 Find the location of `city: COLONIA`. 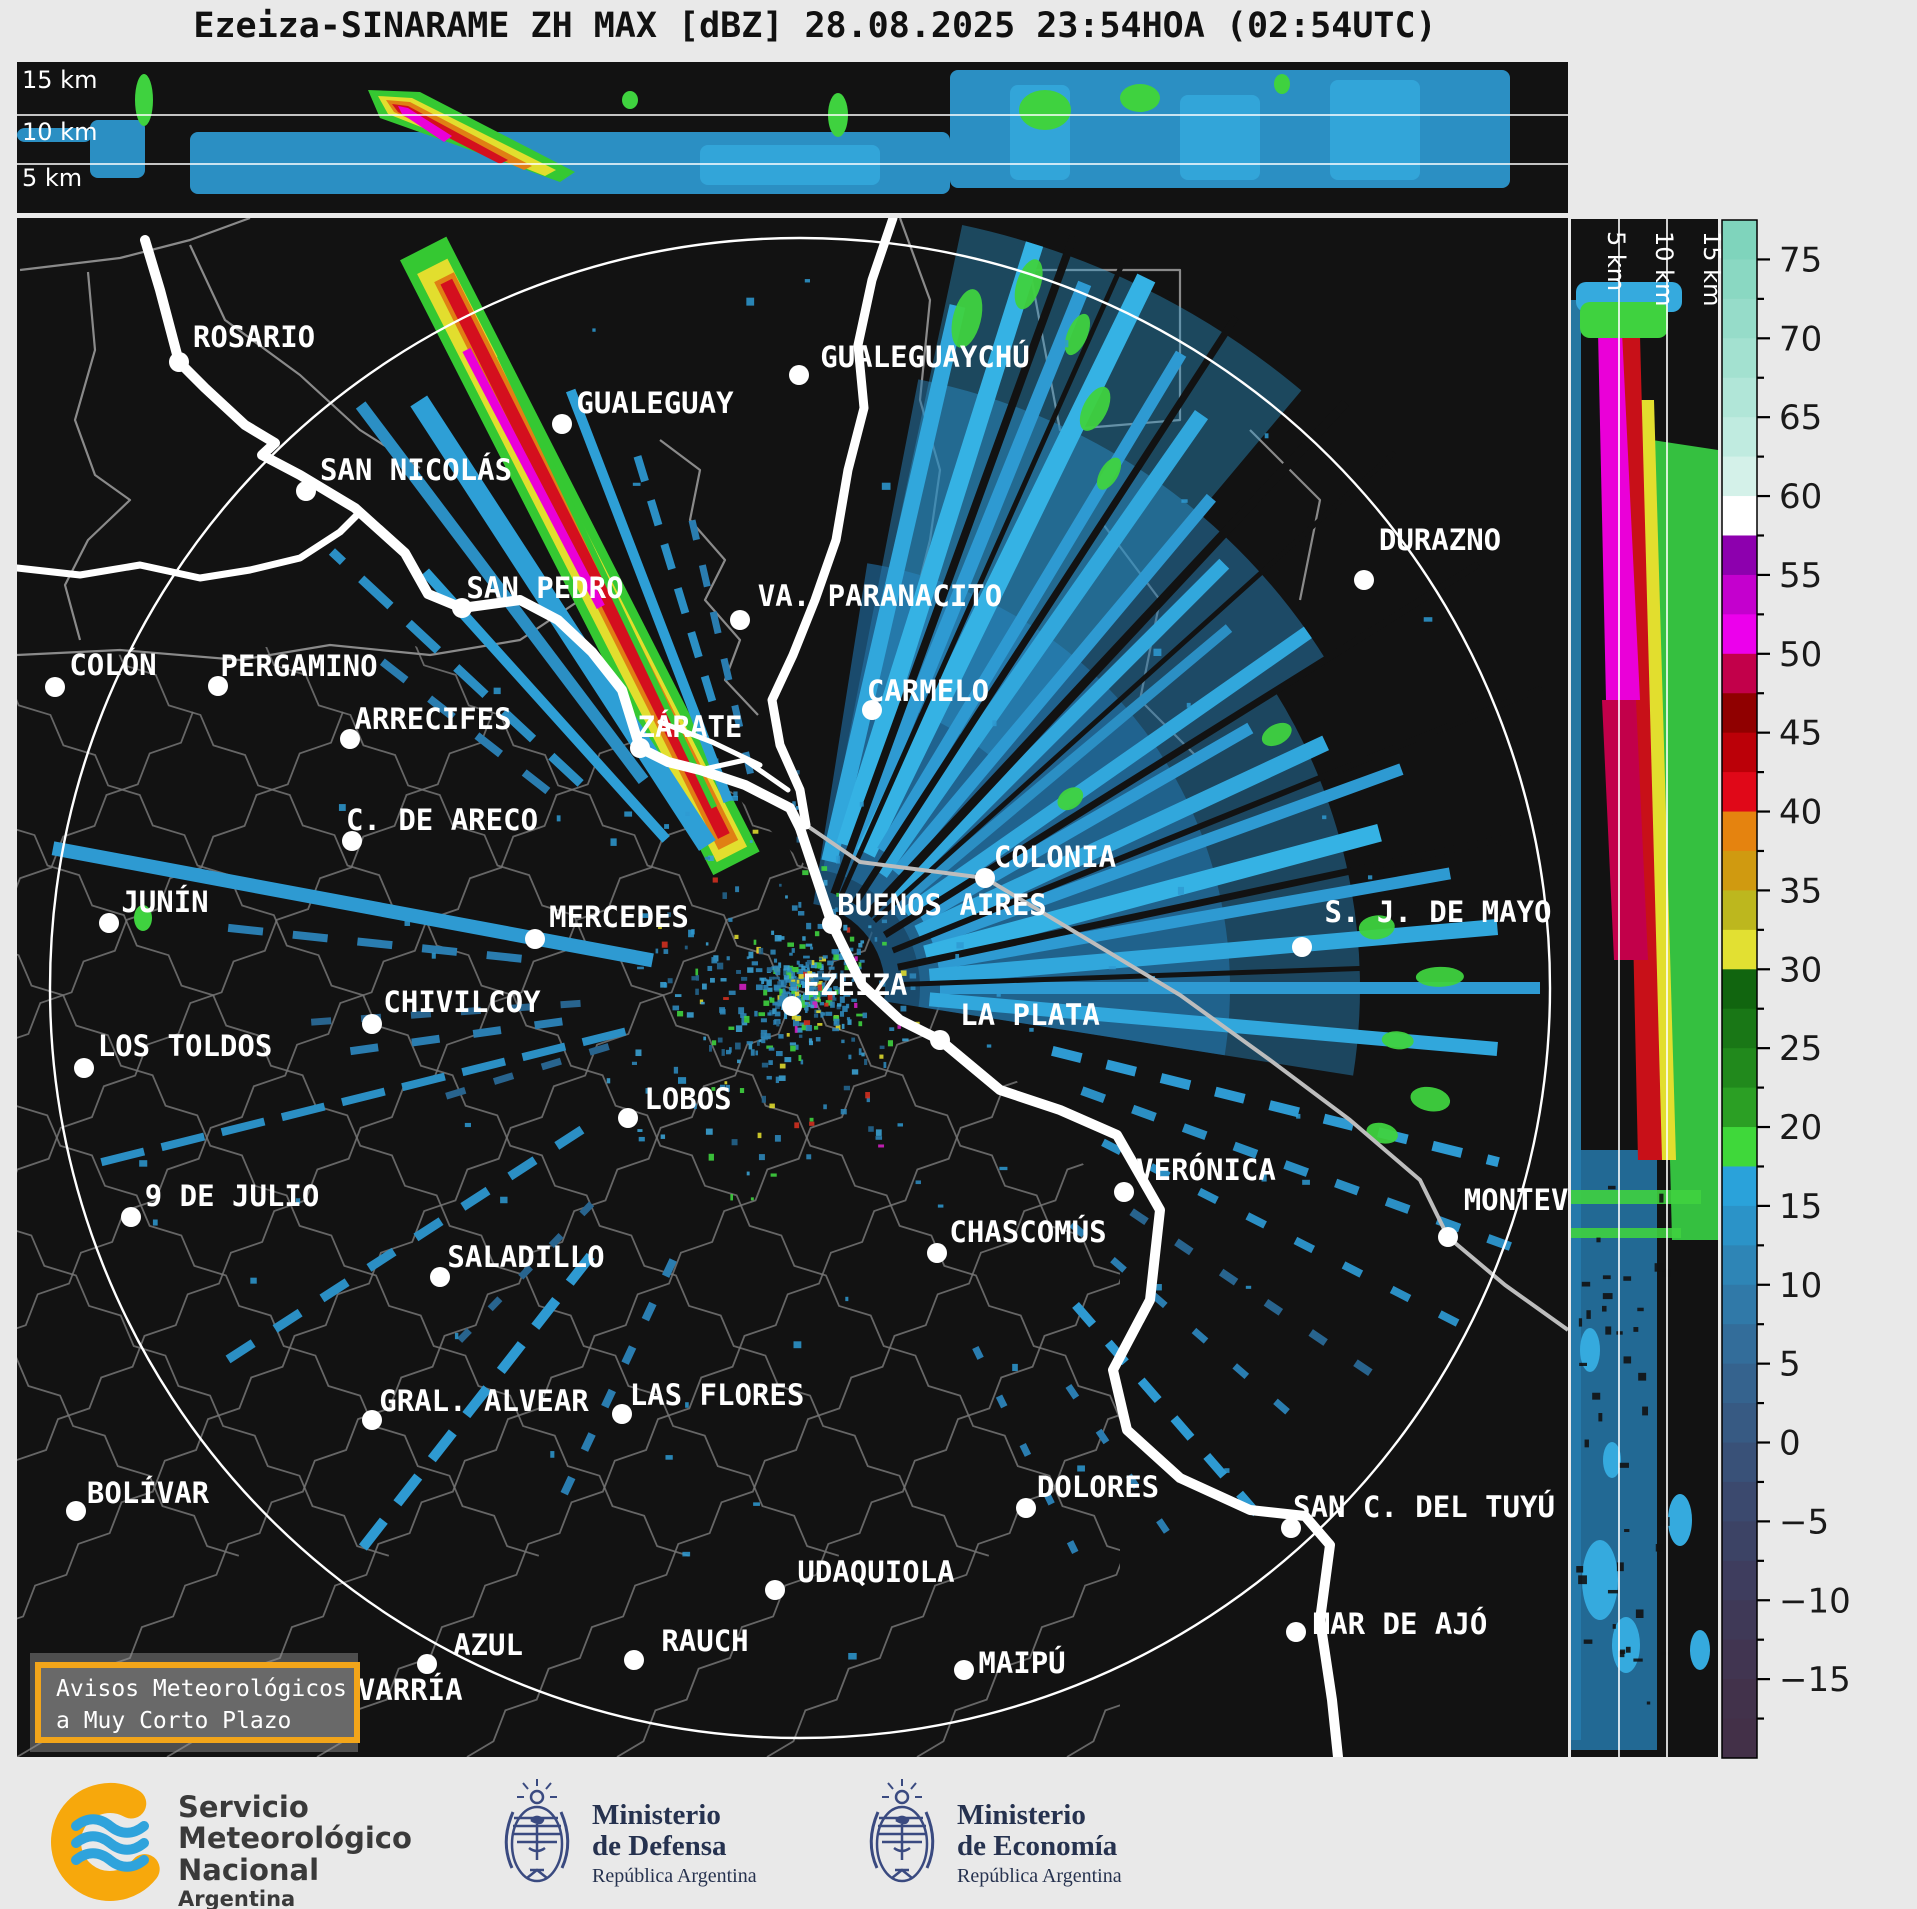

city: COLONIA is located at coordinates (1045, 864).